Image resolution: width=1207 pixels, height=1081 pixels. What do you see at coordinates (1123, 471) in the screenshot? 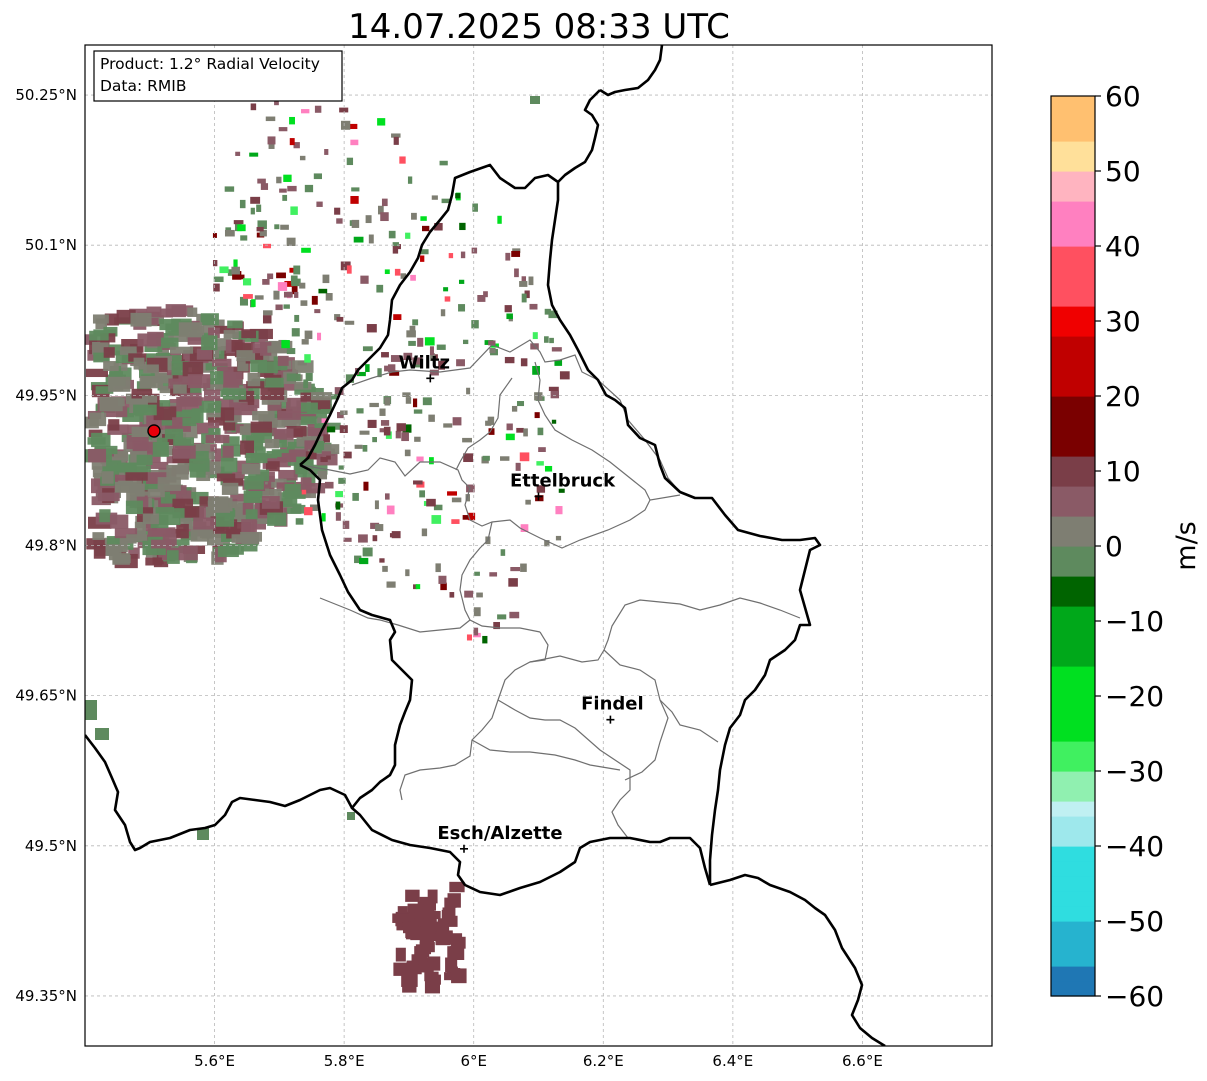
I see `colorbar-tick-label: 10` at bounding box center [1123, 471].